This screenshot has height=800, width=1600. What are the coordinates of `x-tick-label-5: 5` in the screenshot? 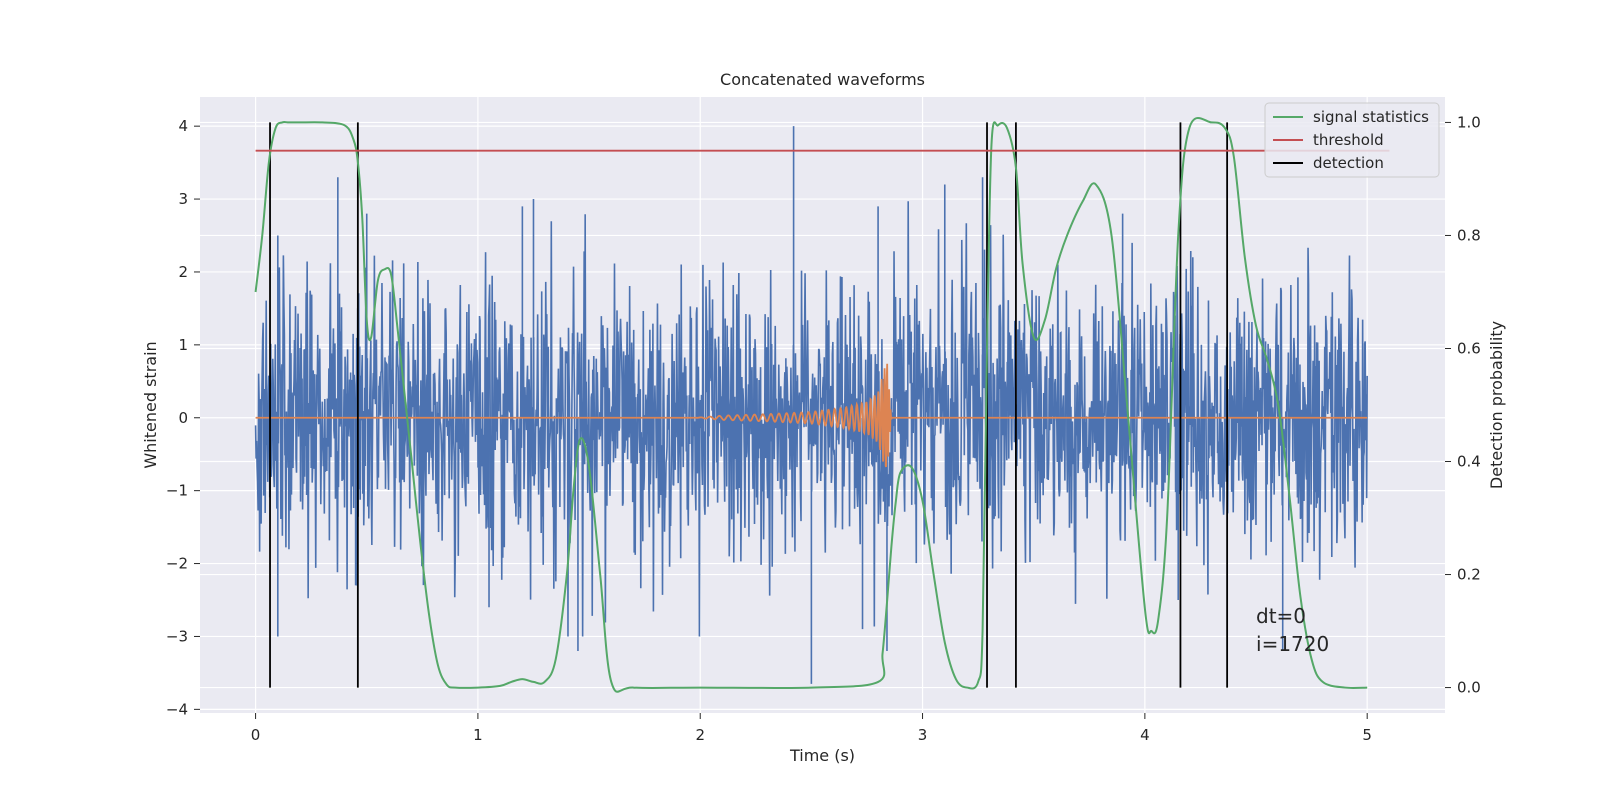 It's located at (1367, 735).